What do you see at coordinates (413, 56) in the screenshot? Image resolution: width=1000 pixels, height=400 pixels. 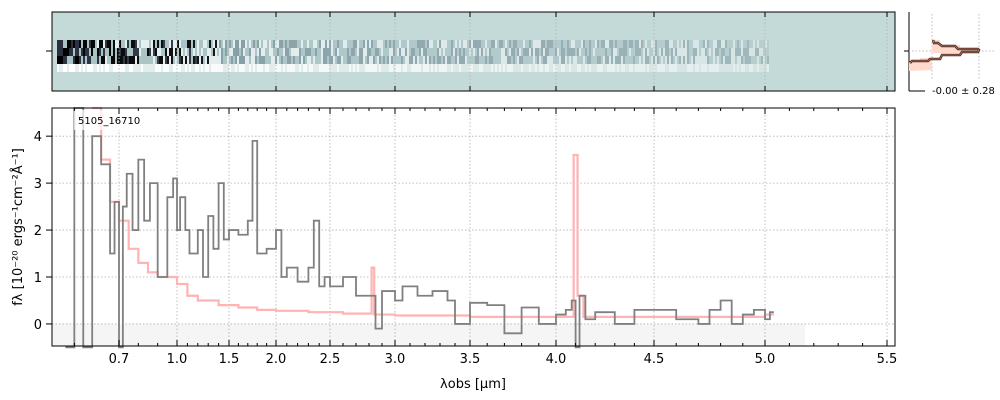 I see `2d-spectrum-image` at bounding box center [413, 56].